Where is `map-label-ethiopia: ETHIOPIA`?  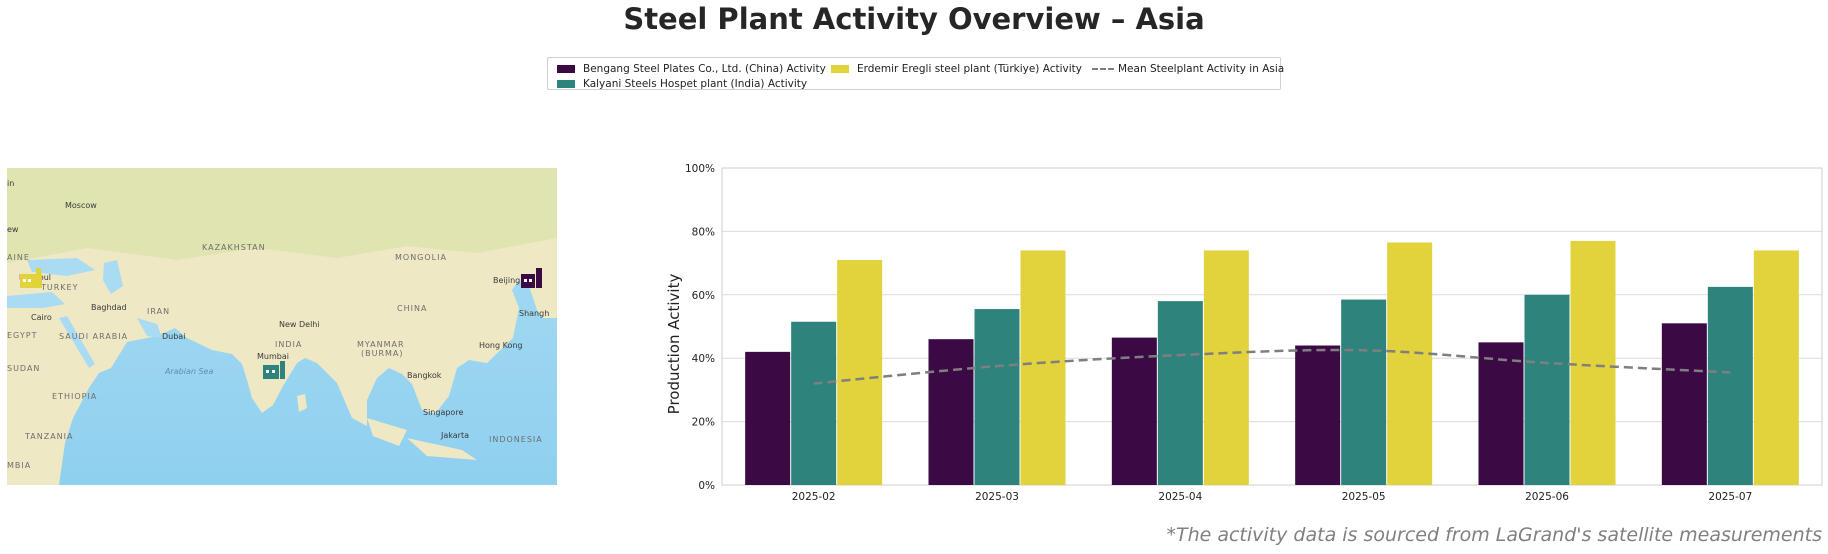
map-label-ethiopia: ETHIOPIA is located at coordinates (74, 396).